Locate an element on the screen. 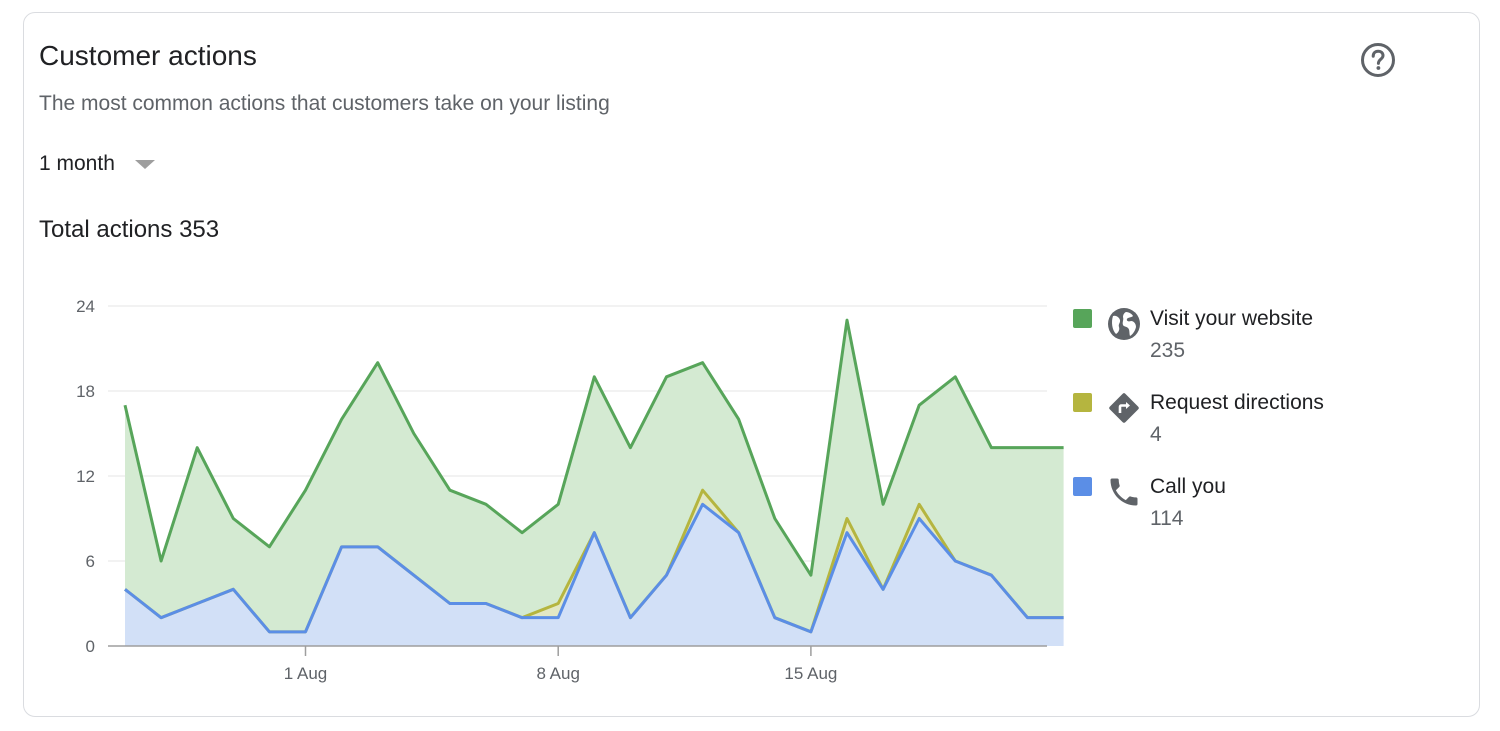 The width and height of the screenshot is (1500, 731). time-range-dropdown: 1 month is located at coordinates (97, 164).